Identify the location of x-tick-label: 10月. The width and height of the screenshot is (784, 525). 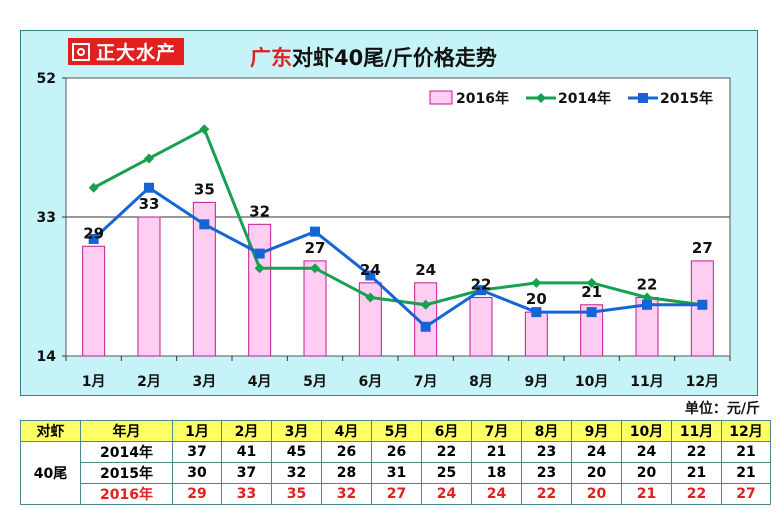
(591, 382).